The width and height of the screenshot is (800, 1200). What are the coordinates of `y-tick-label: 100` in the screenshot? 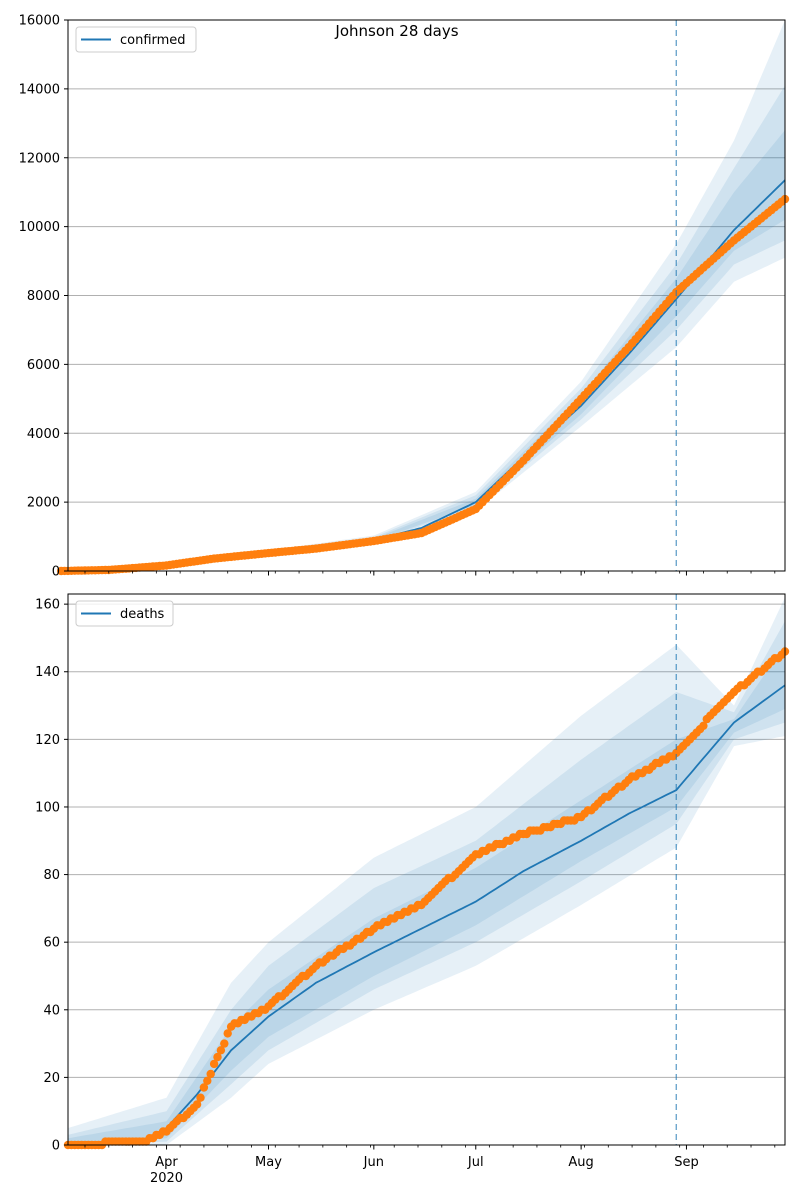 It's located at (47, 807).